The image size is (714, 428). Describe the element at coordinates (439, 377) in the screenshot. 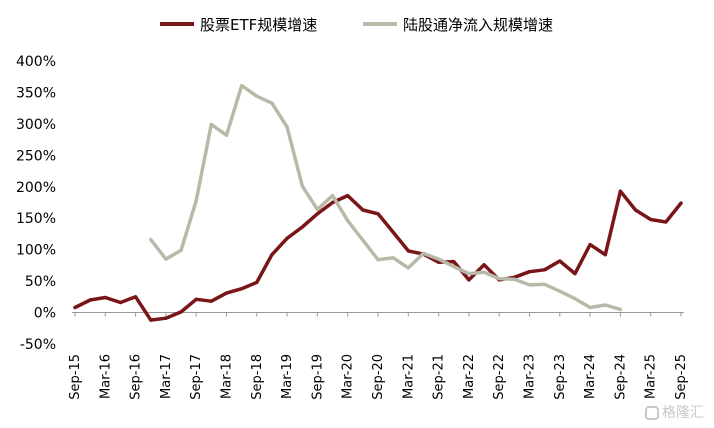

I see `x-tick-label: Sep-21` at that location.